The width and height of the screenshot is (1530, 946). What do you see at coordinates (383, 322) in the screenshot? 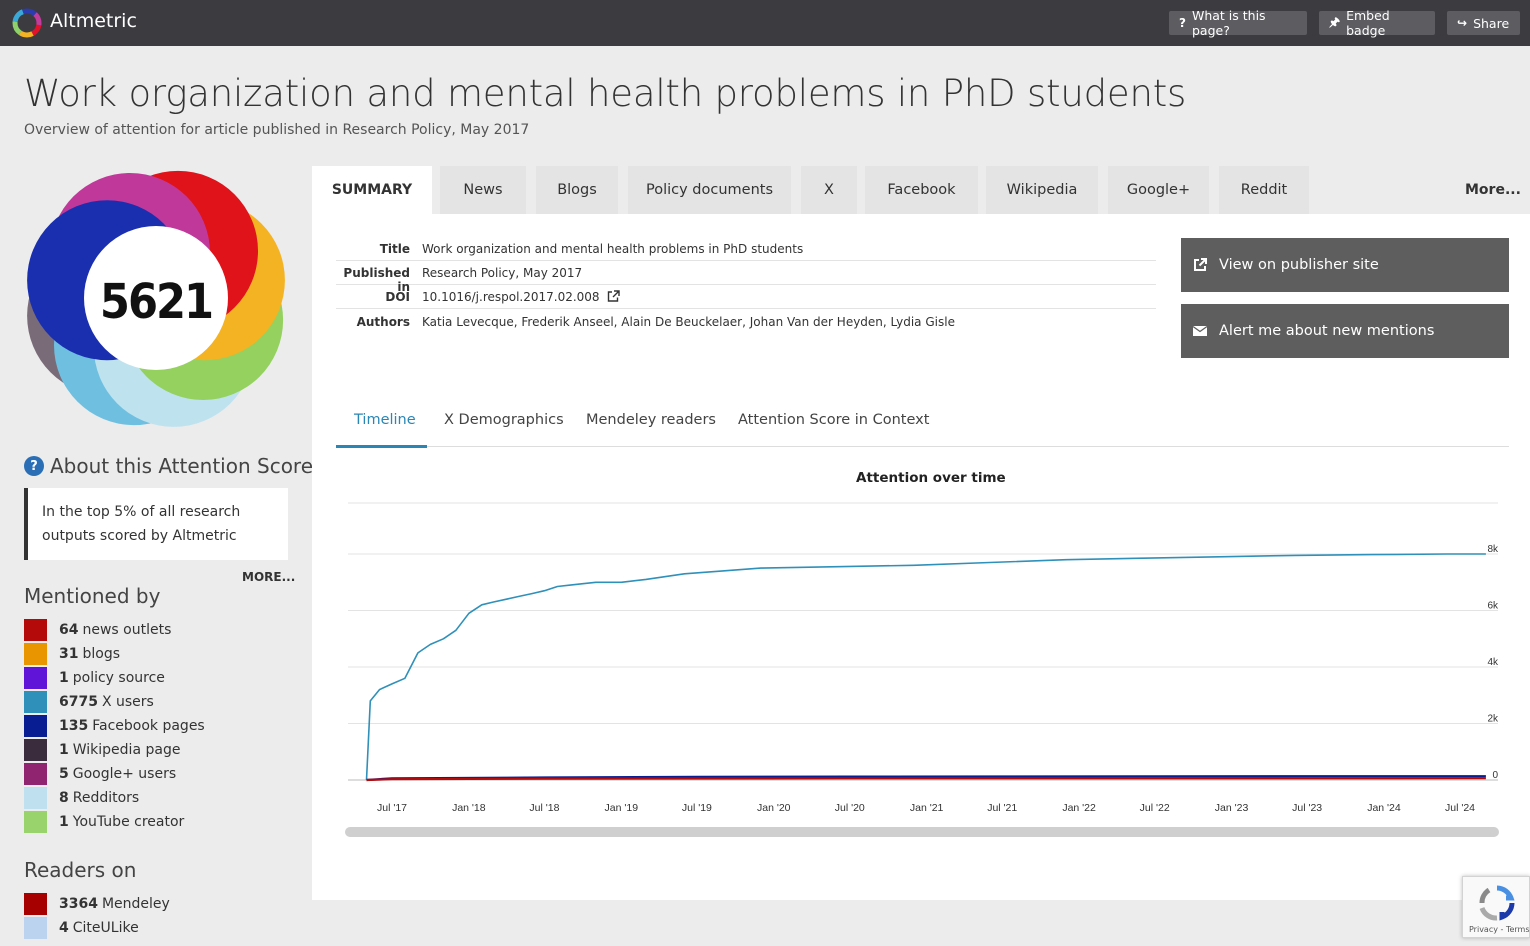
I see `meta-key: Authors` at bounding box center [383, 322].